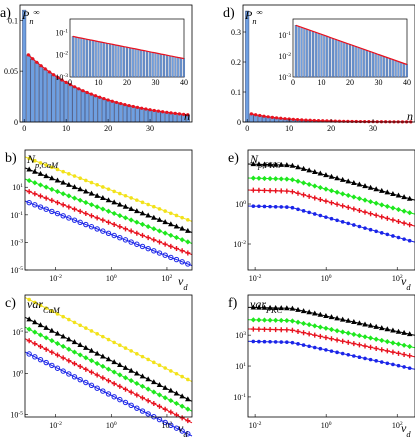 Image resolution: width=415 pixels, height=439 pixels. I want to click on inset-y-tick-label: 10⁻³, so click(61, 77).